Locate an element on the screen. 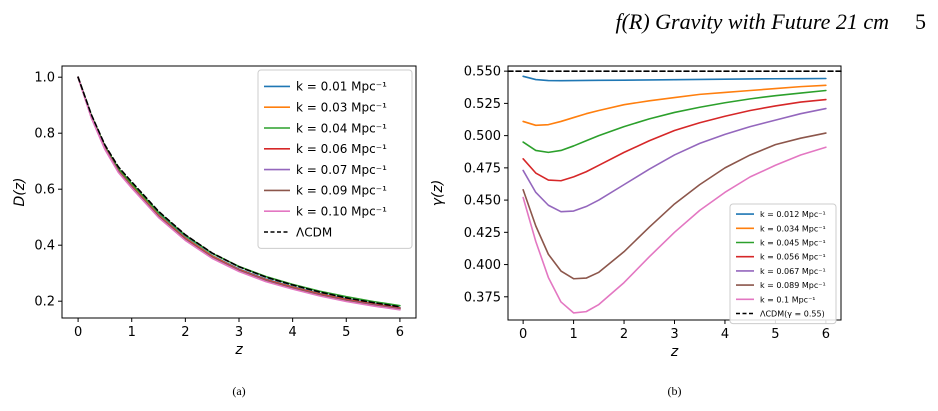  panel-a-x-axis-label: z is located at coordinates (238, 350).